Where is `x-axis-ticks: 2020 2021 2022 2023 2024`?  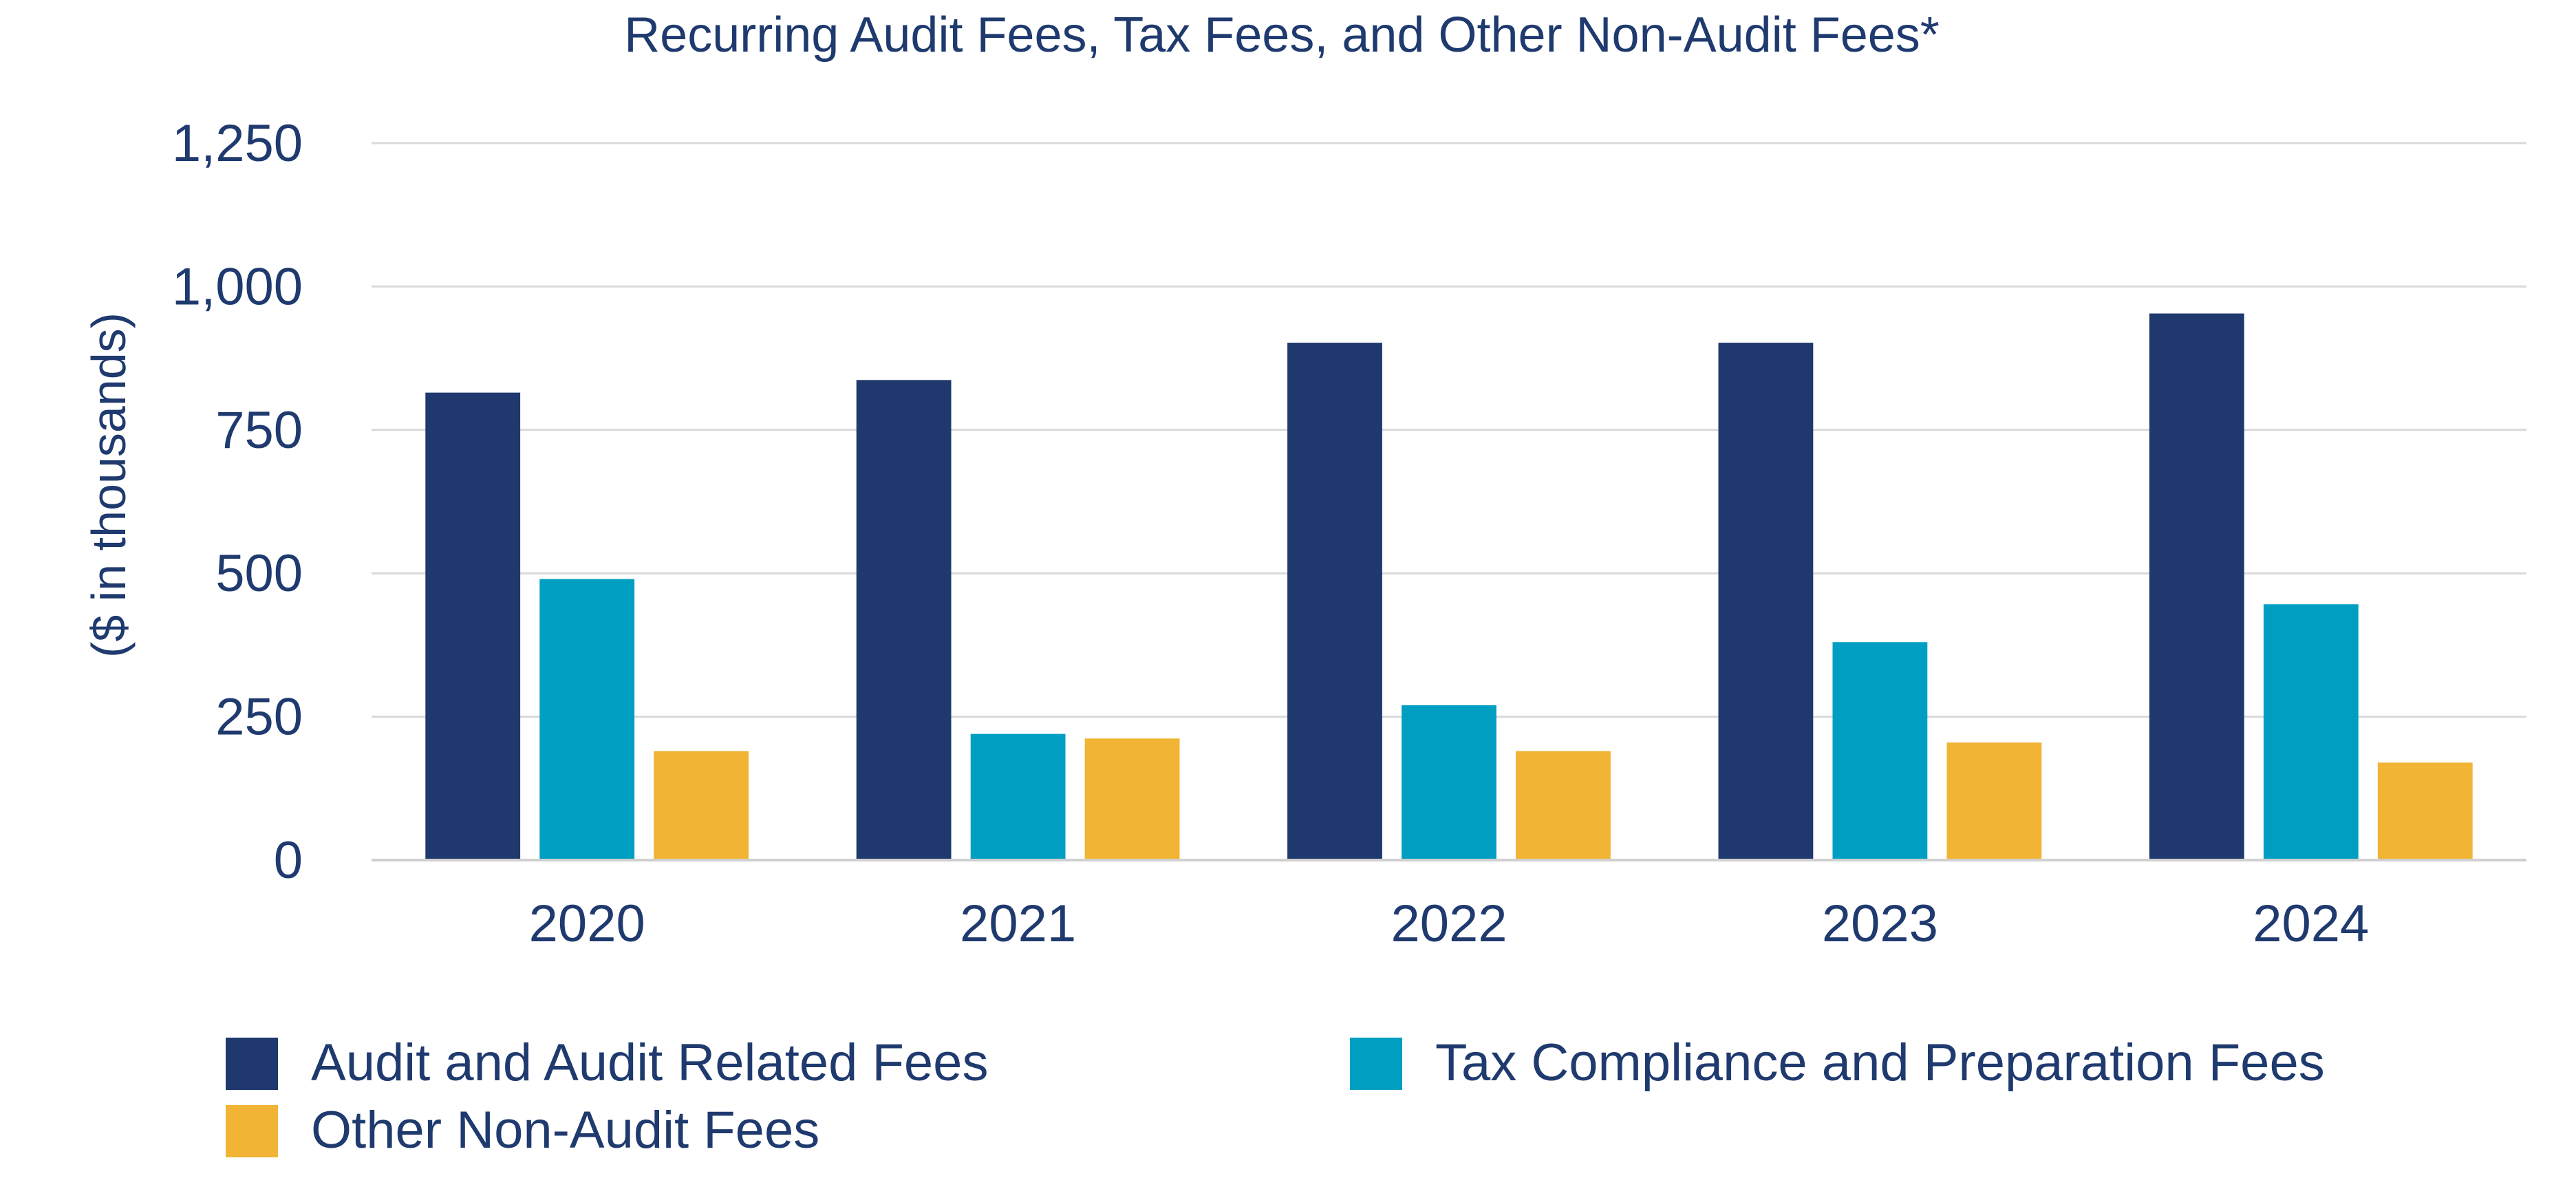
x-axis-ticks: 2020 2021 2022 2023 2024 is located at coordinates (1449, 924).